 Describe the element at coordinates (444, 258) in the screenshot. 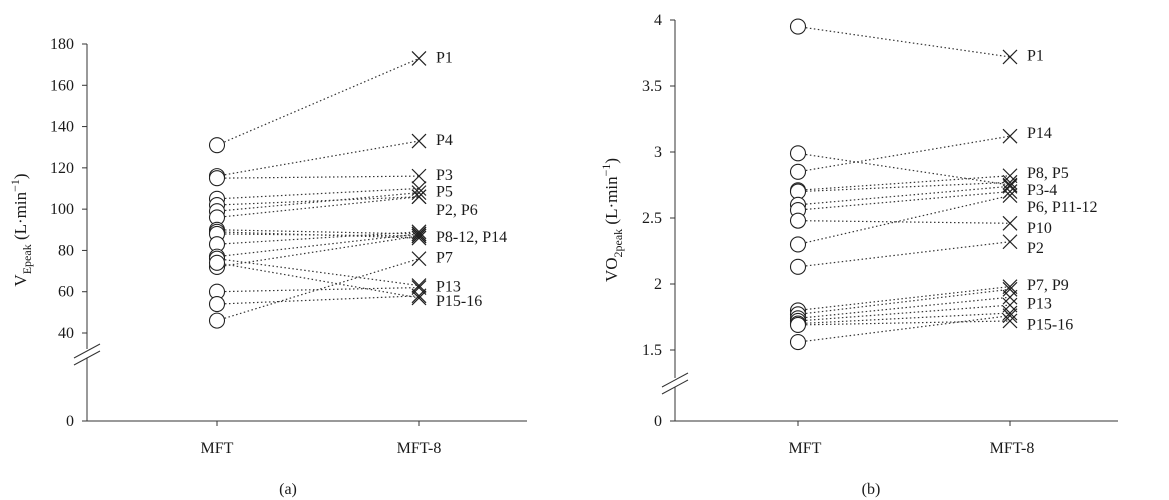

I see `panel-a-participant-label: P7` at that location.